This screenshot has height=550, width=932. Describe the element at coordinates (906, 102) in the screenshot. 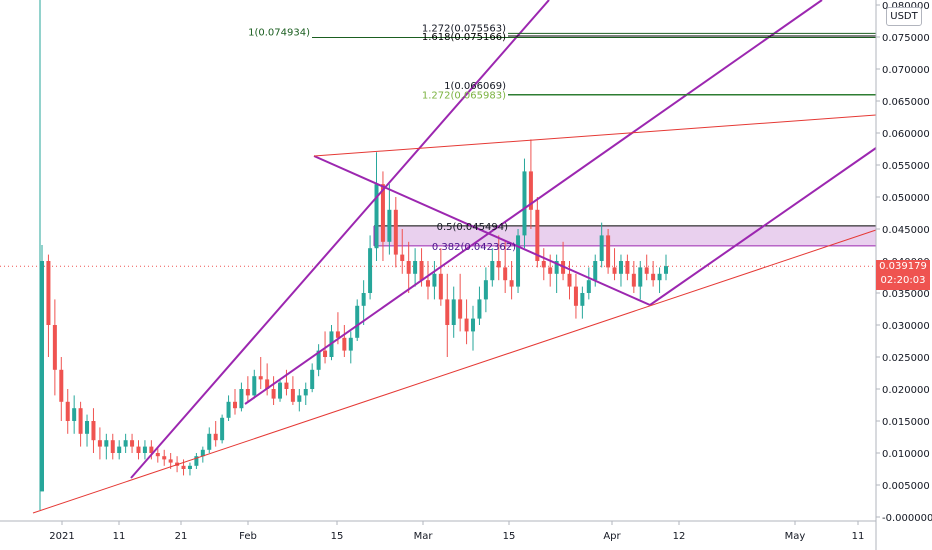

I see `y-tick-label: 0.065000` at that location.